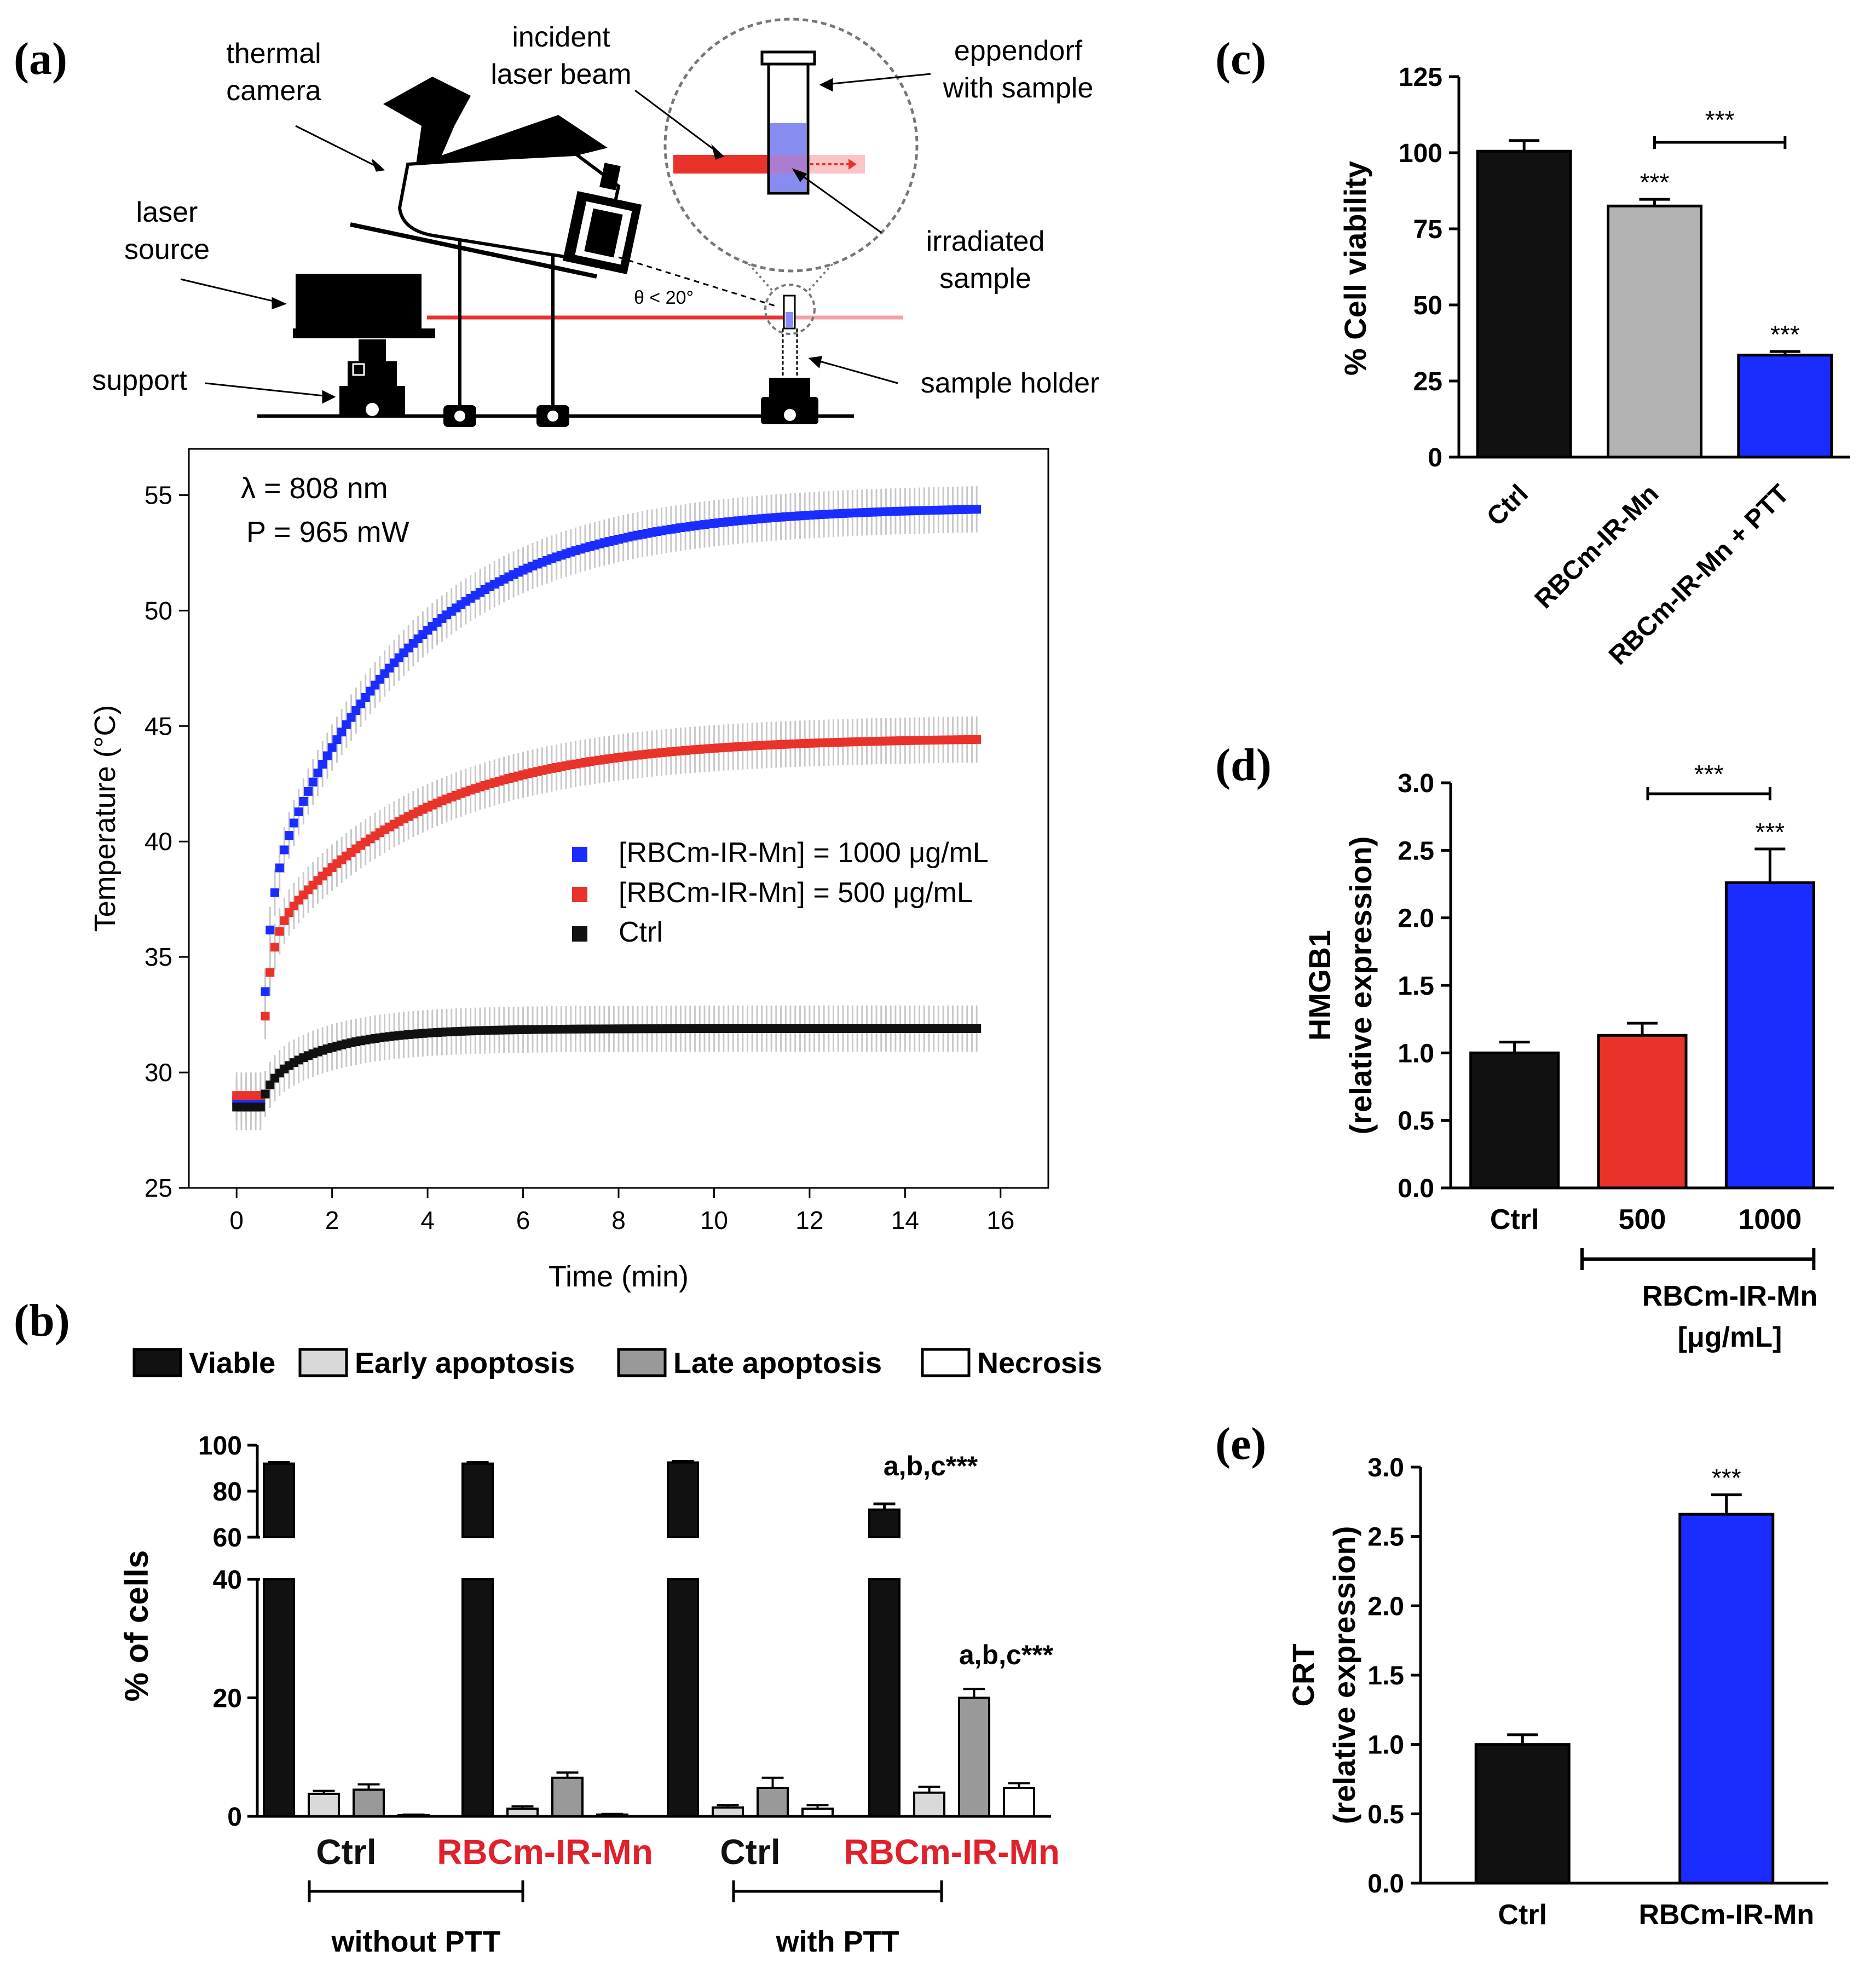 The image size is (1876, 1968). Describe the element at coordinates (1416, 1188) in the screenshot. I see `y-tick-label: 0.0` at that location.